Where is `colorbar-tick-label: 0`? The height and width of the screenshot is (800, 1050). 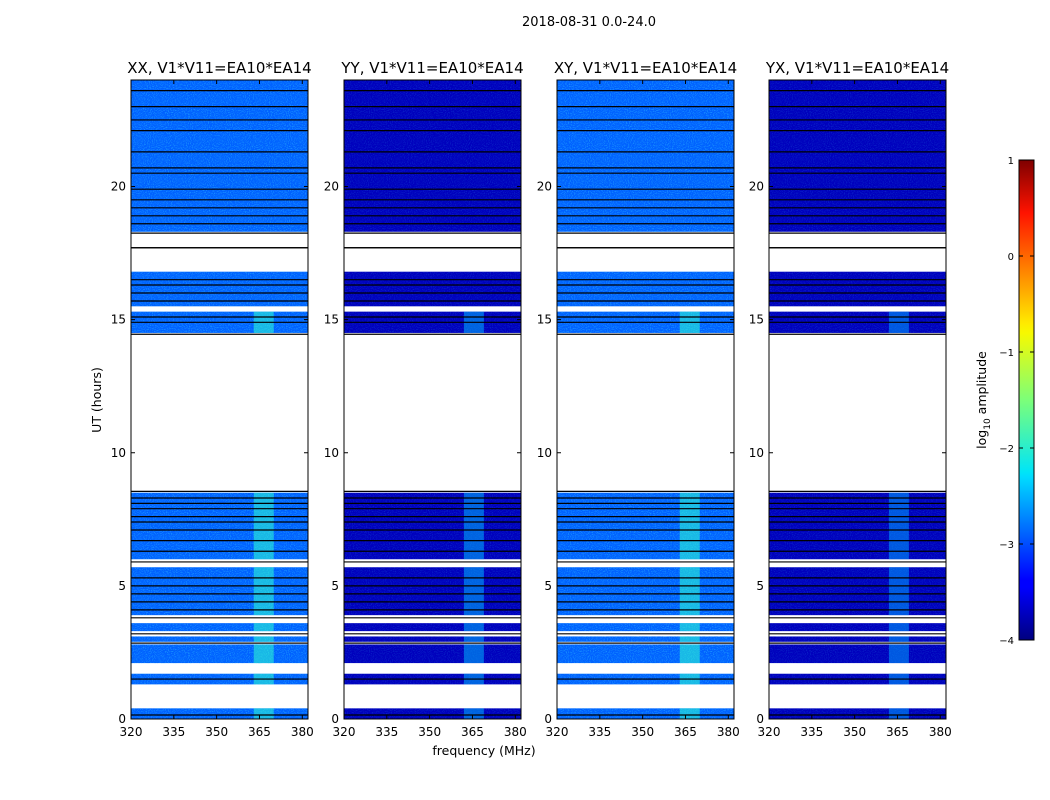
colorbar-tick-label: 0 is located at coordinates (1011, 257).